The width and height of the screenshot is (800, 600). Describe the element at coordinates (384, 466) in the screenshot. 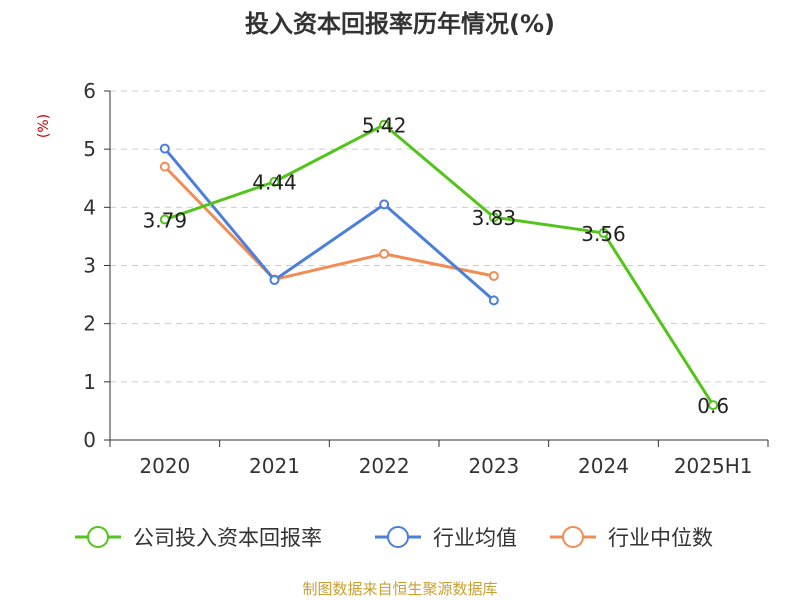

I see `x-tick-label: 2022` at that location.